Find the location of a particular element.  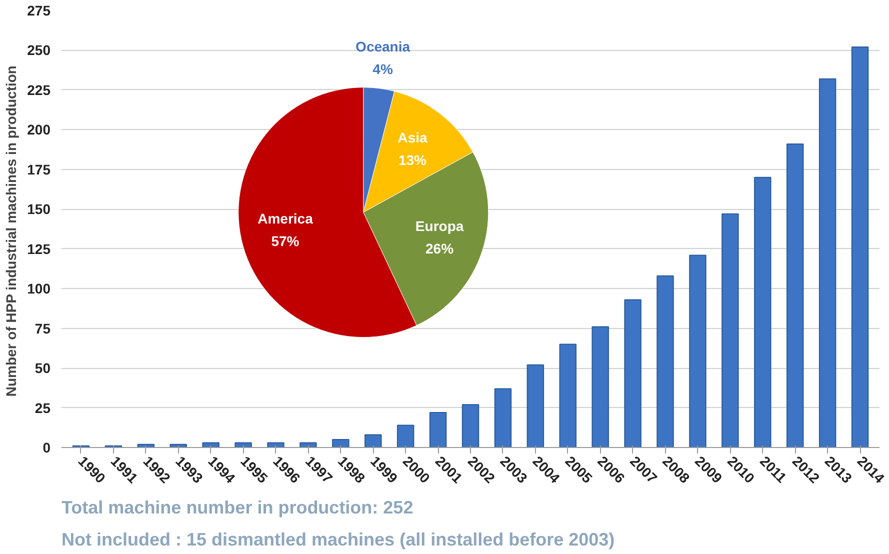

slice-label: Europa is located at coordinates (439, 226).